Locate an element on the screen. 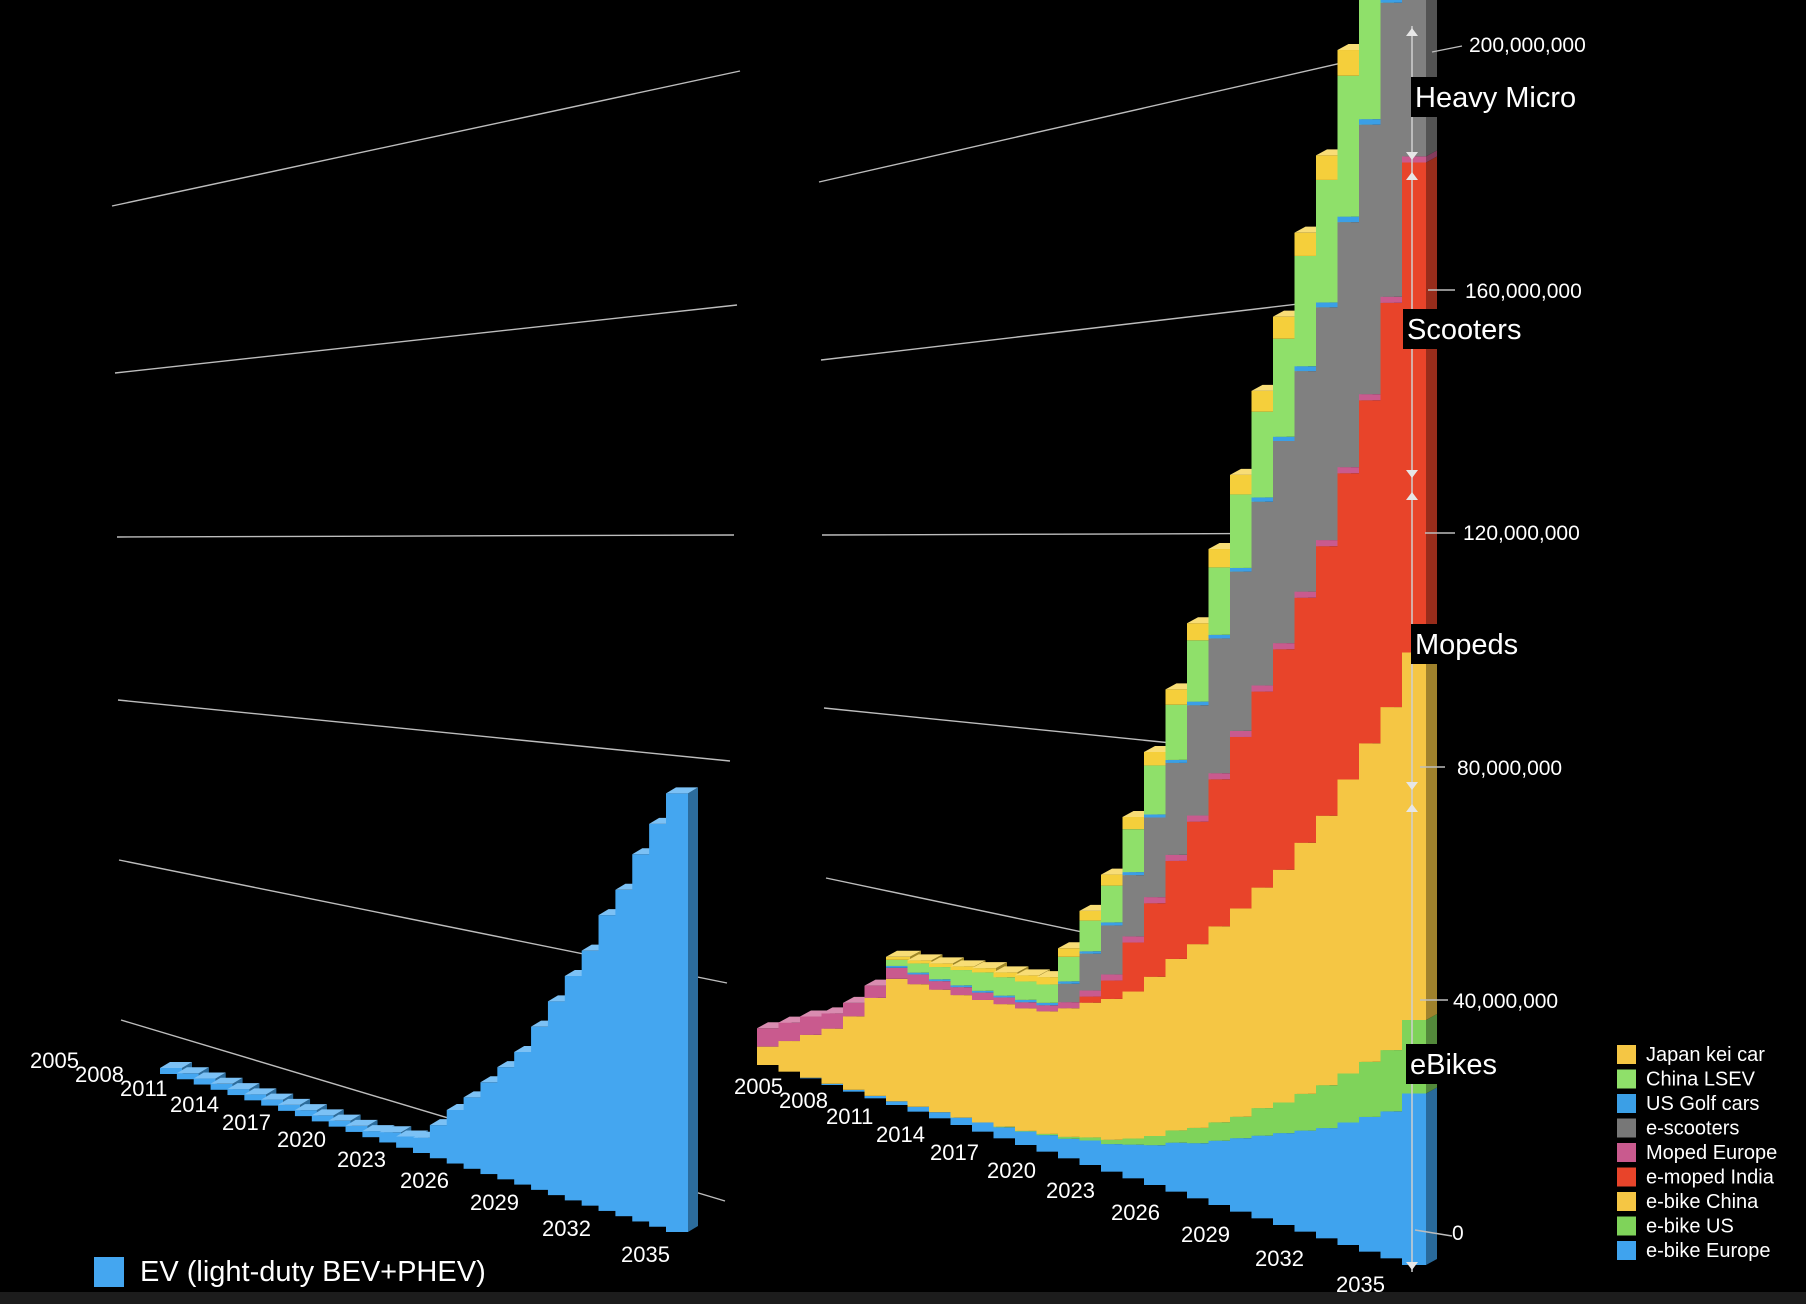  left-gridline is located at coordinates (426, 138).